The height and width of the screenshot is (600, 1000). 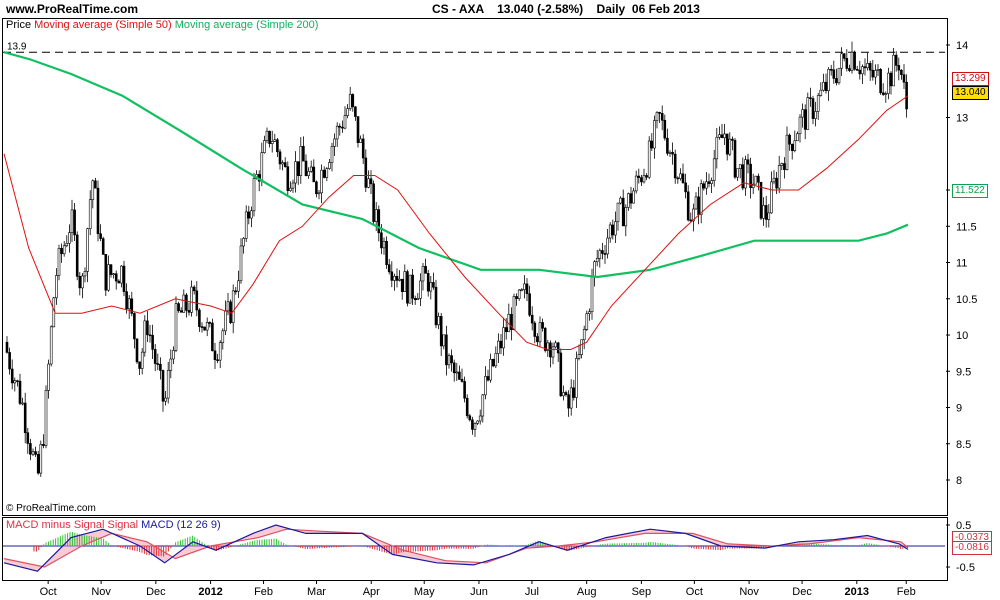 I want to click on price-y-tick-label: 9, so click(x=959, y=409).